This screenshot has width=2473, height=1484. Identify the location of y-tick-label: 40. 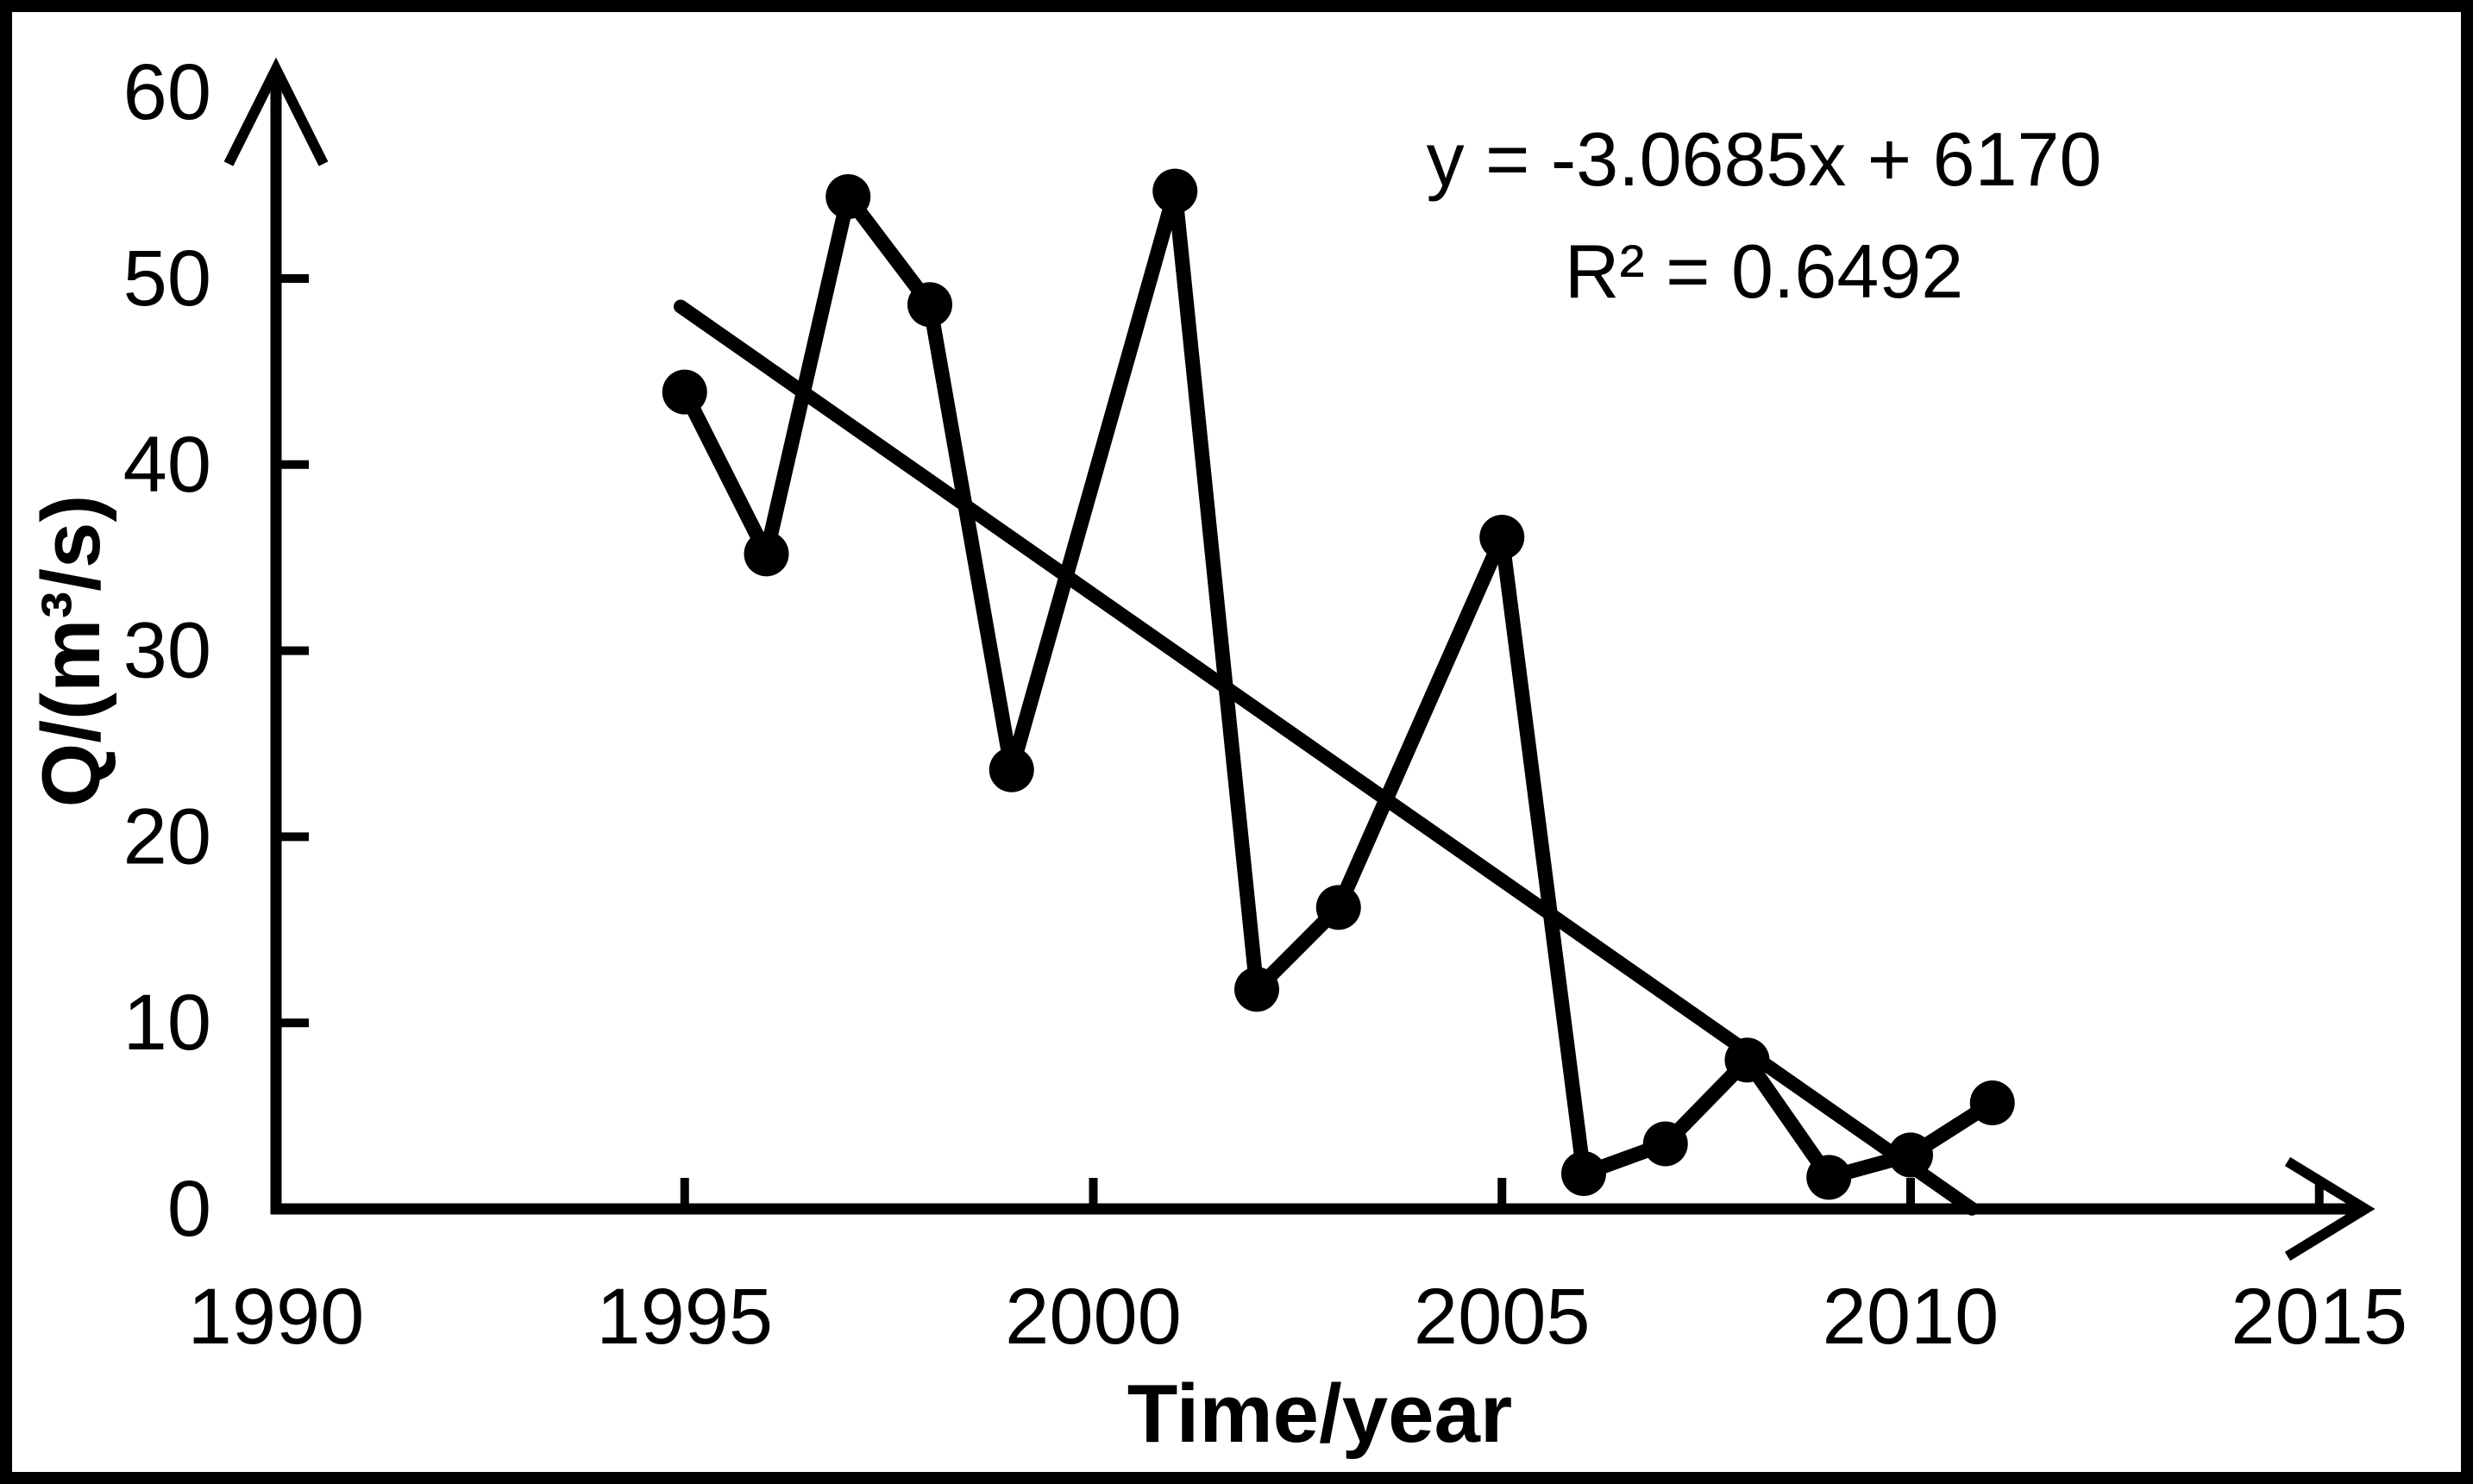
(167, 465).